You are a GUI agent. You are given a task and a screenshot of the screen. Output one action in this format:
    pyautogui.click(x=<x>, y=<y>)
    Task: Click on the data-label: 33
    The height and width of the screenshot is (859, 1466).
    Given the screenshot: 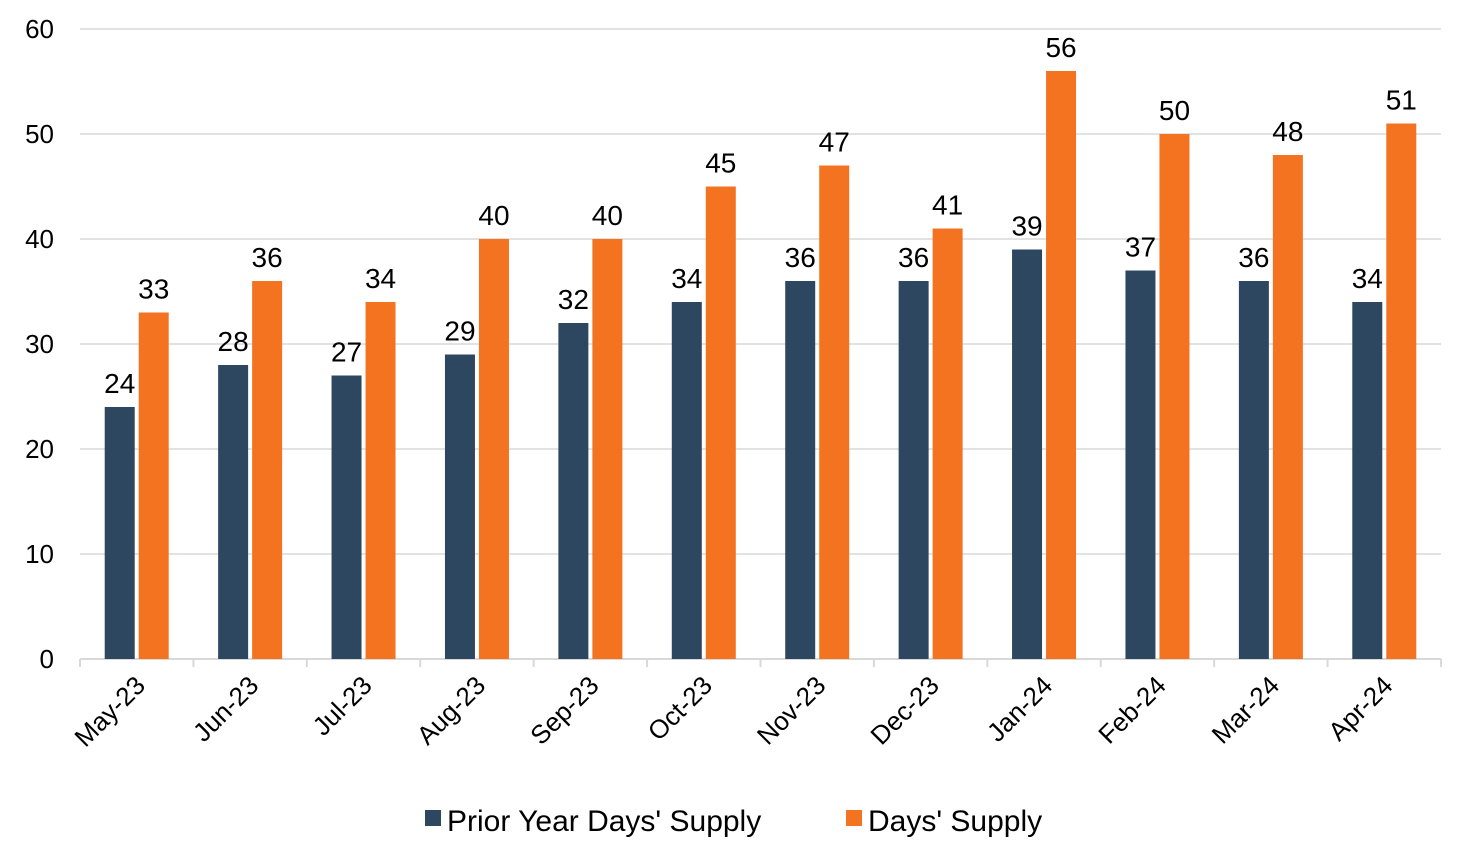 What is the action you would take?
    pyautogui.click(x=153, y=289)
    